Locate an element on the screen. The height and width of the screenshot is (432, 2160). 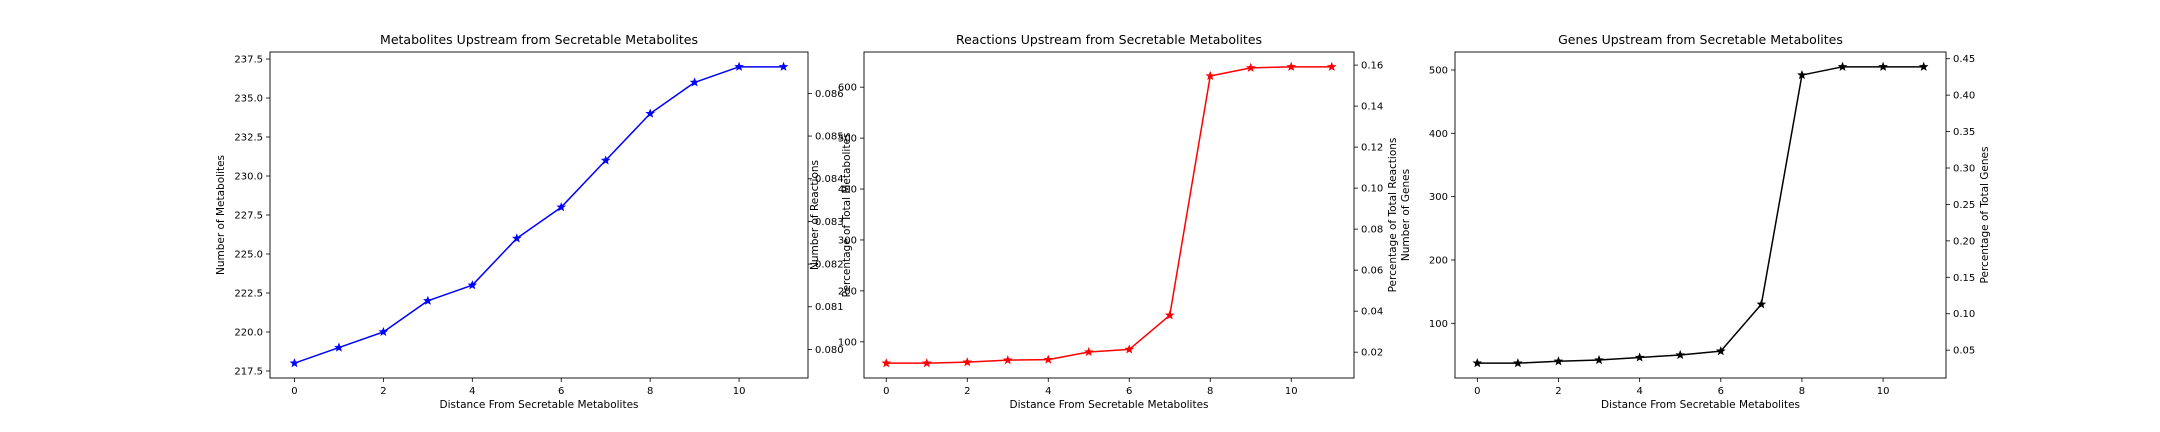
y-right-tick-label: 0.04 is located at coordinates (1372, 312).